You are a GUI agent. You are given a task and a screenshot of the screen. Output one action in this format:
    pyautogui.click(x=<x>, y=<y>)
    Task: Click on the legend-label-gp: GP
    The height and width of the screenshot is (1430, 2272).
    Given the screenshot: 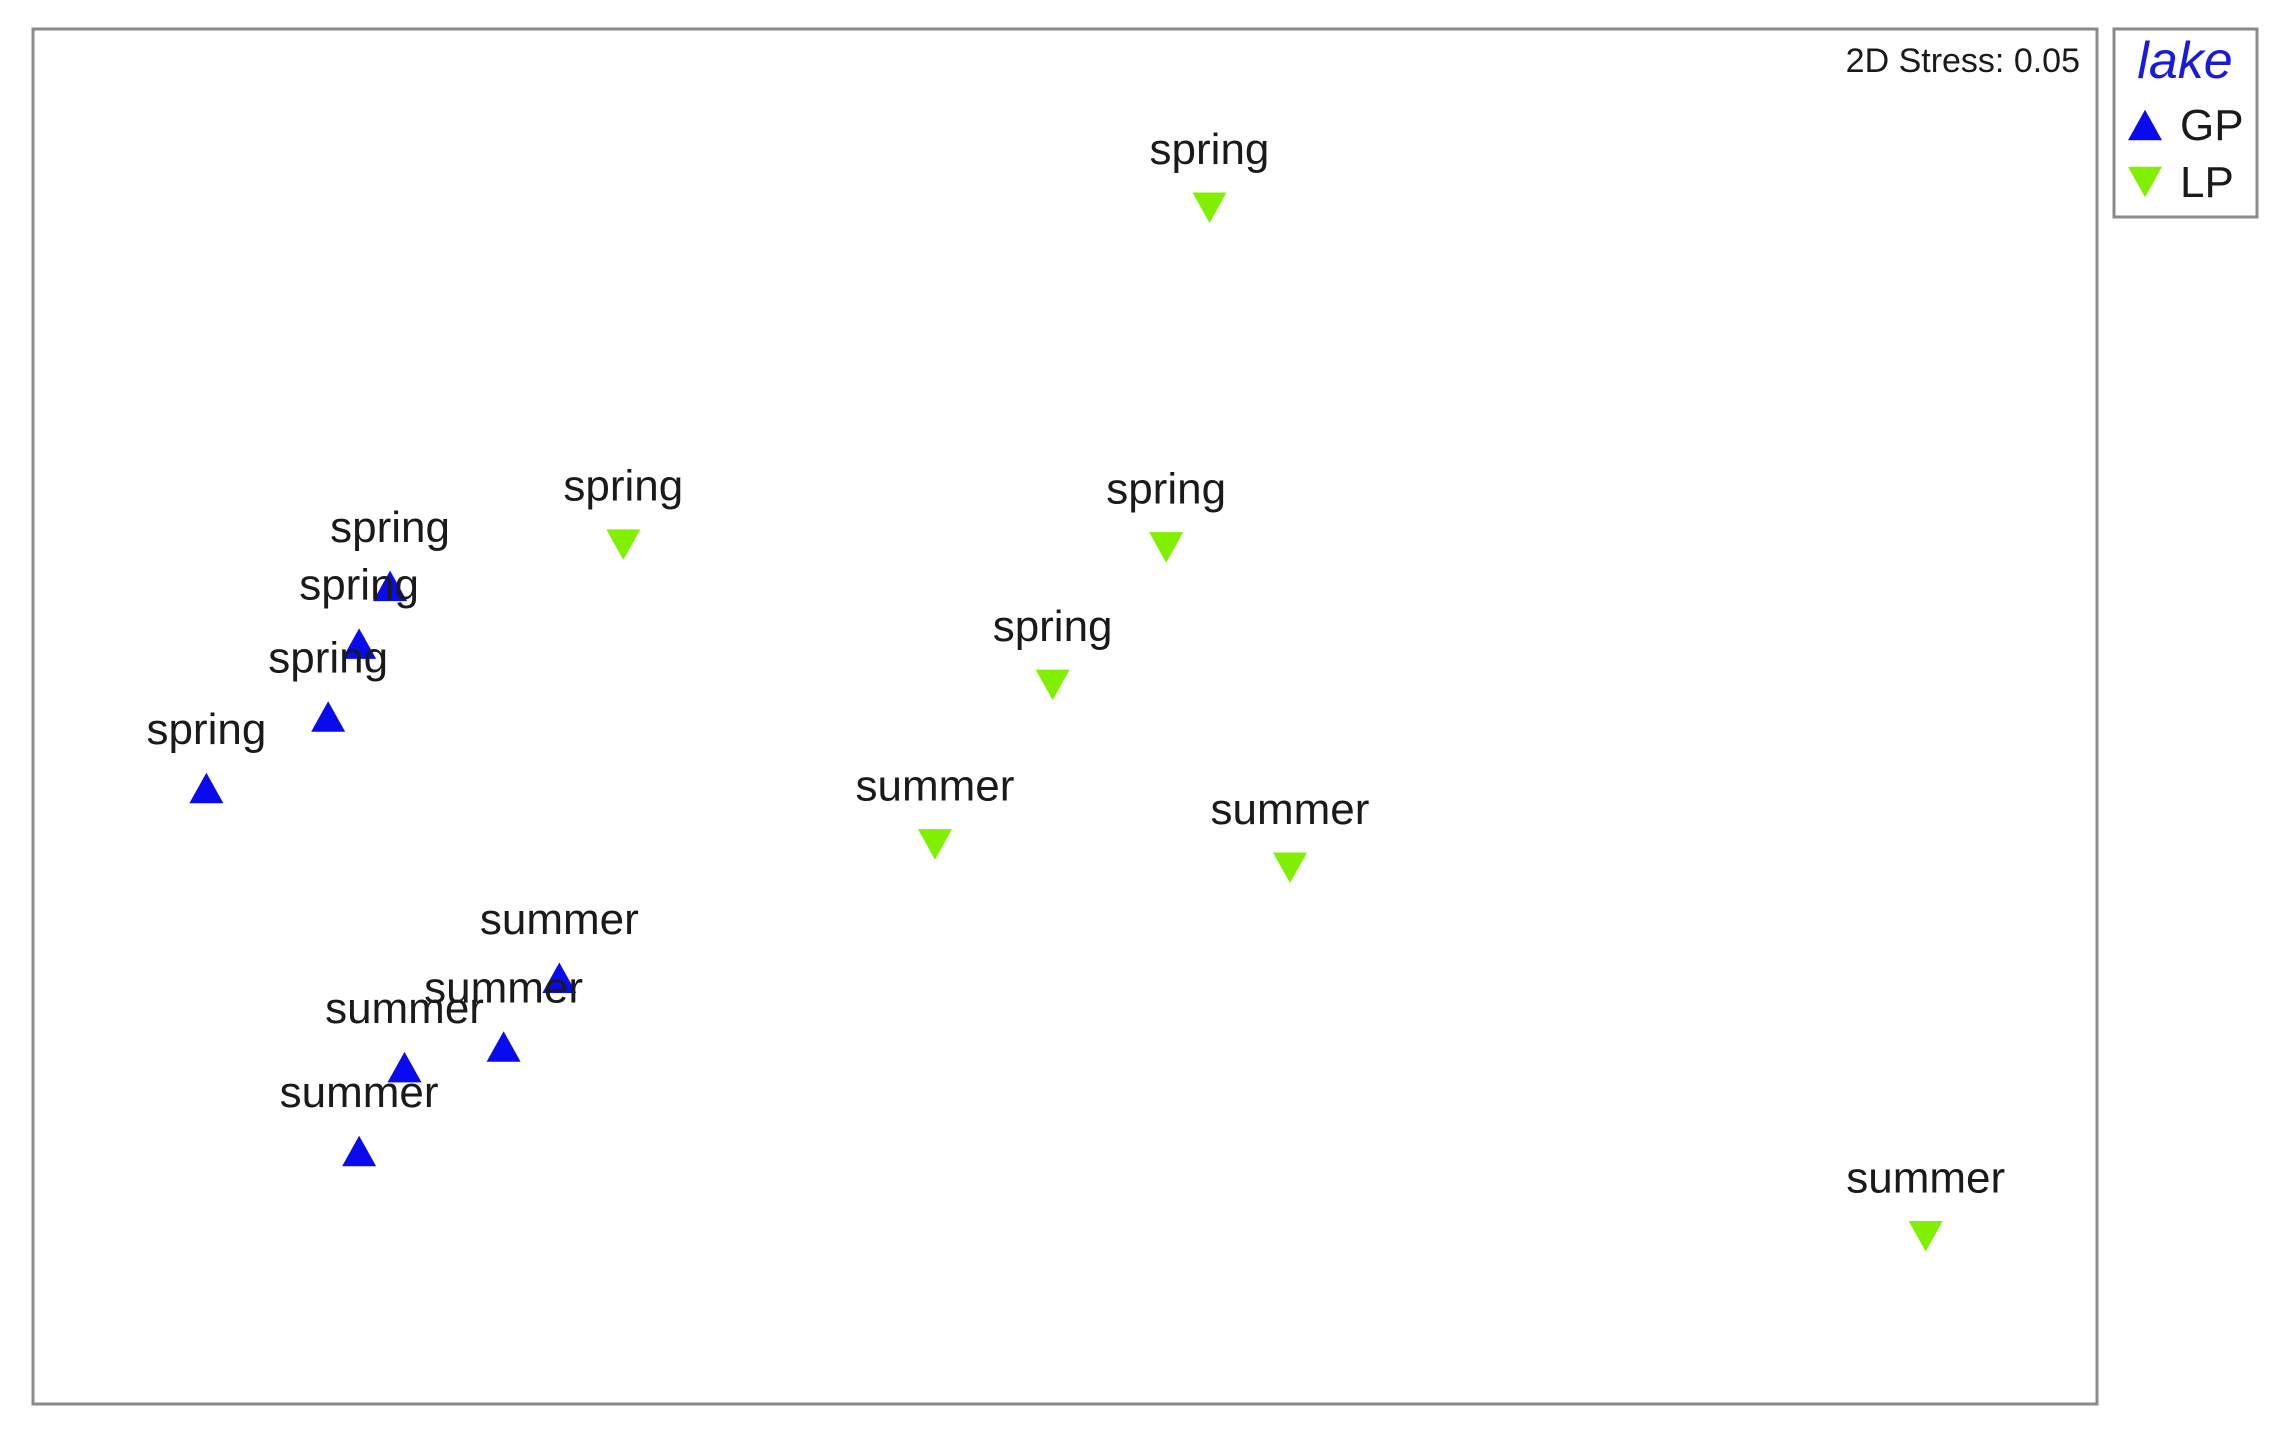 What is the action you would take?
    pyautogui.click(x=2212, y=125)
    